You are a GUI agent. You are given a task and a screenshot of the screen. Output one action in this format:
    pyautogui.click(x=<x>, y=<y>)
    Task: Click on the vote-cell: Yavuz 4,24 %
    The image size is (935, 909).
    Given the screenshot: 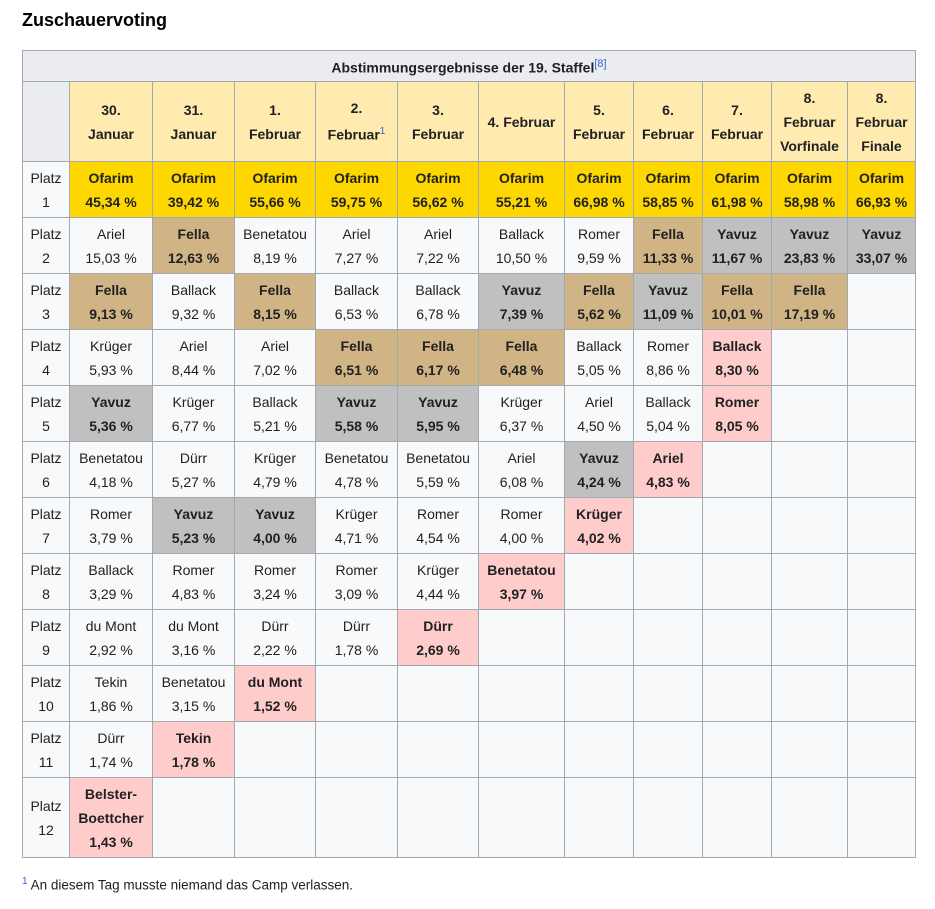 What is the action you would take?
    pyautogui.click(x=599, y=469)
    